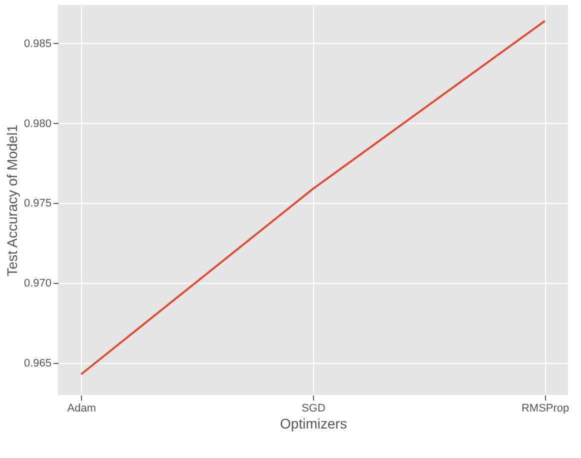 This screenshot has height=458, width=581. Describe the element at coordinates (81, 408) in the screenshot. I see `x-tick-label: Adam` at that location.